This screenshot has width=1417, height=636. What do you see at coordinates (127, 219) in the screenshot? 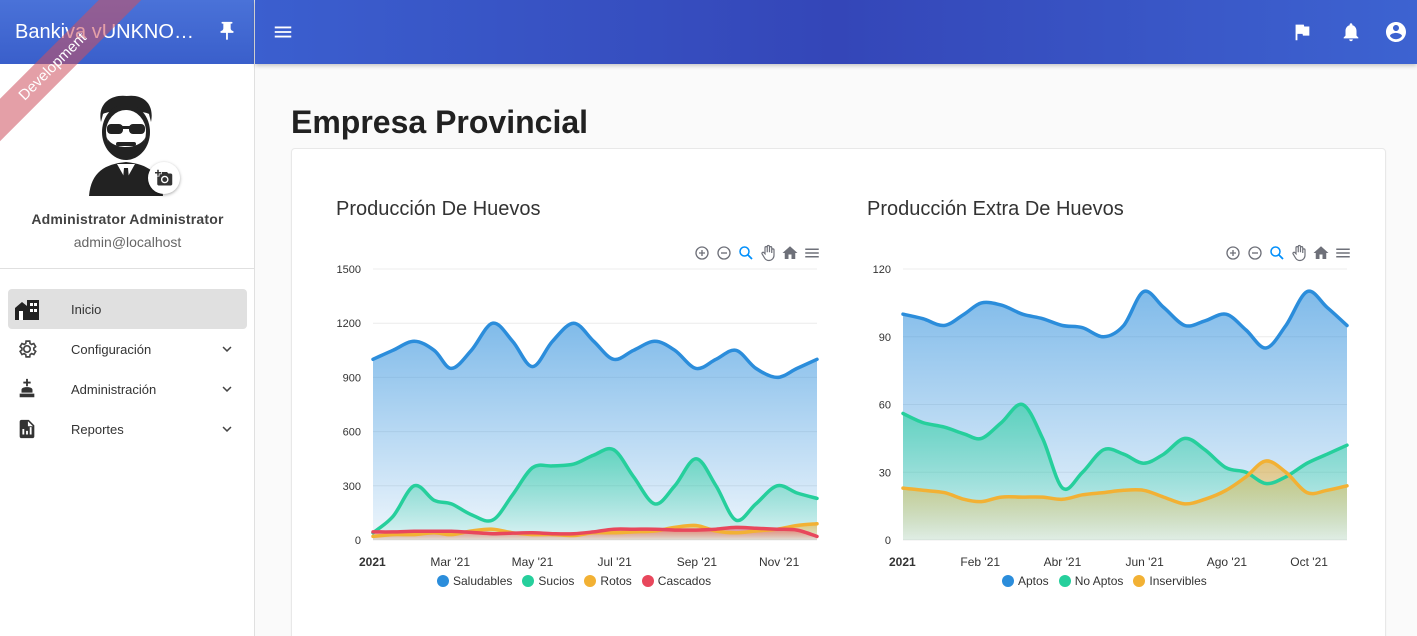
I see `user-name: Administrator Administrator` at bounding box center [127, 219].